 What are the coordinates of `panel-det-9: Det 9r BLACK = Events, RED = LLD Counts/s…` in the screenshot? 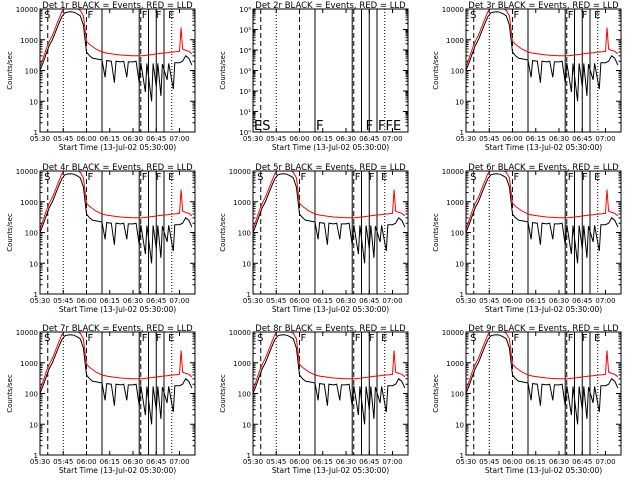 It's located at (527, 399).